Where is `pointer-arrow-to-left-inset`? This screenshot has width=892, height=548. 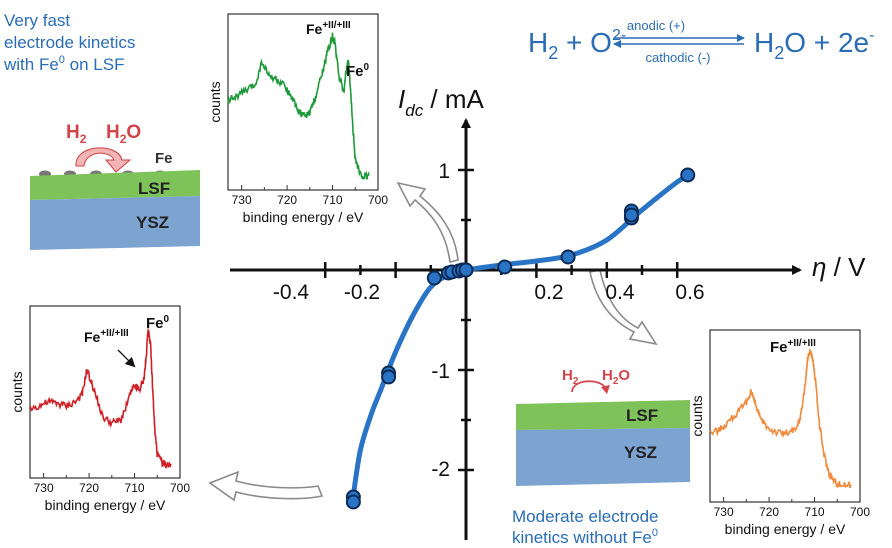 pointer-arrow-to-left-inset is located at coordinates (266, 486).